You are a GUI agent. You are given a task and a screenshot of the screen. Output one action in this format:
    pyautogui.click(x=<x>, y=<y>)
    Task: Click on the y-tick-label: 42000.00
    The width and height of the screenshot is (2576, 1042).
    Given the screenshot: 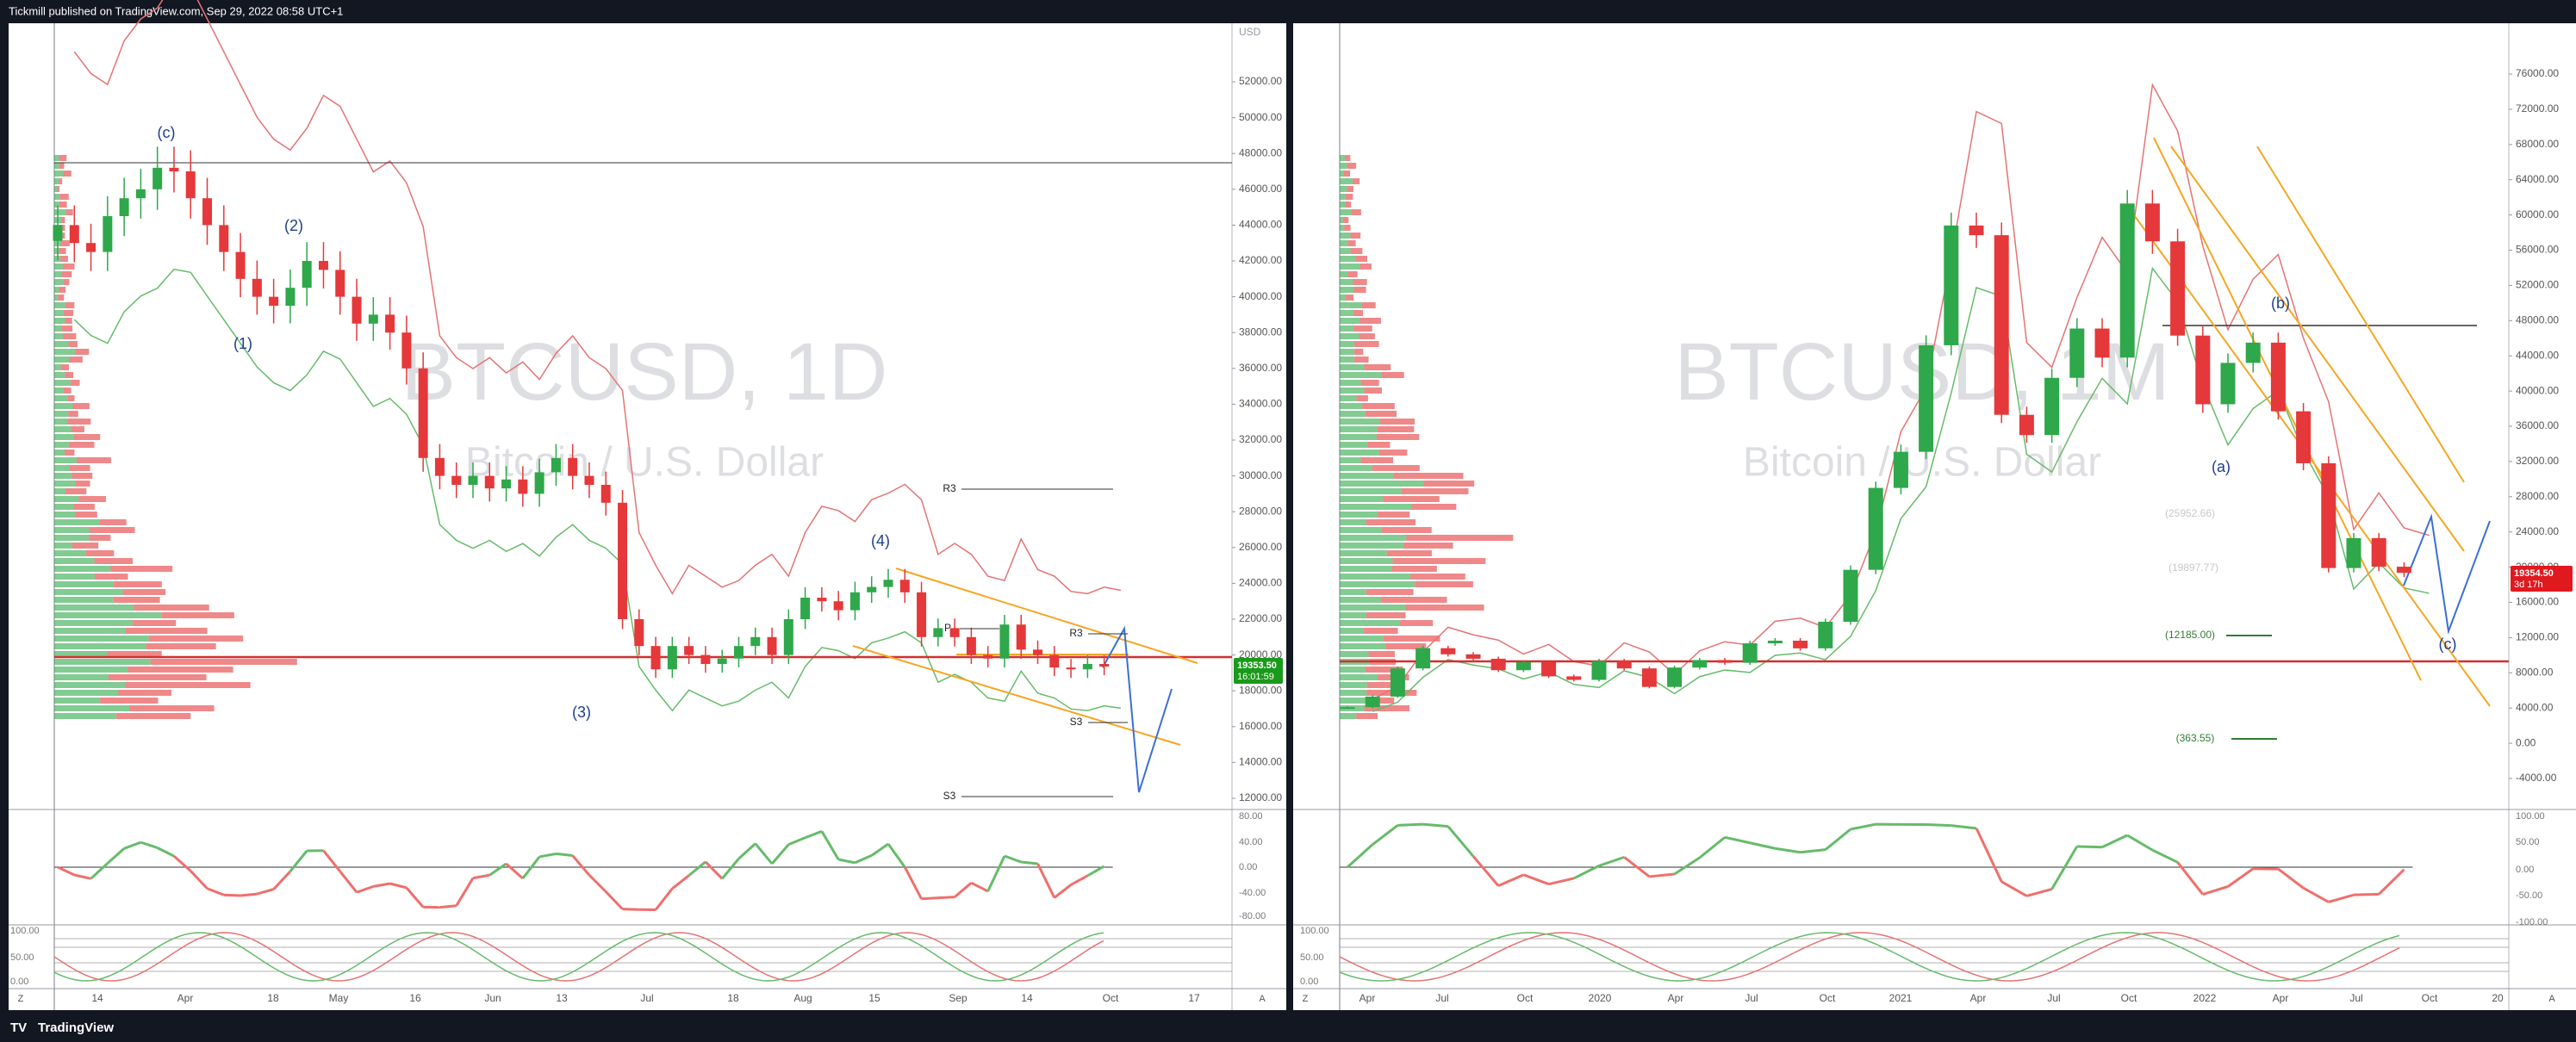 What is the action you would take?
    pyautogui.click(x=1261, y=260)
    